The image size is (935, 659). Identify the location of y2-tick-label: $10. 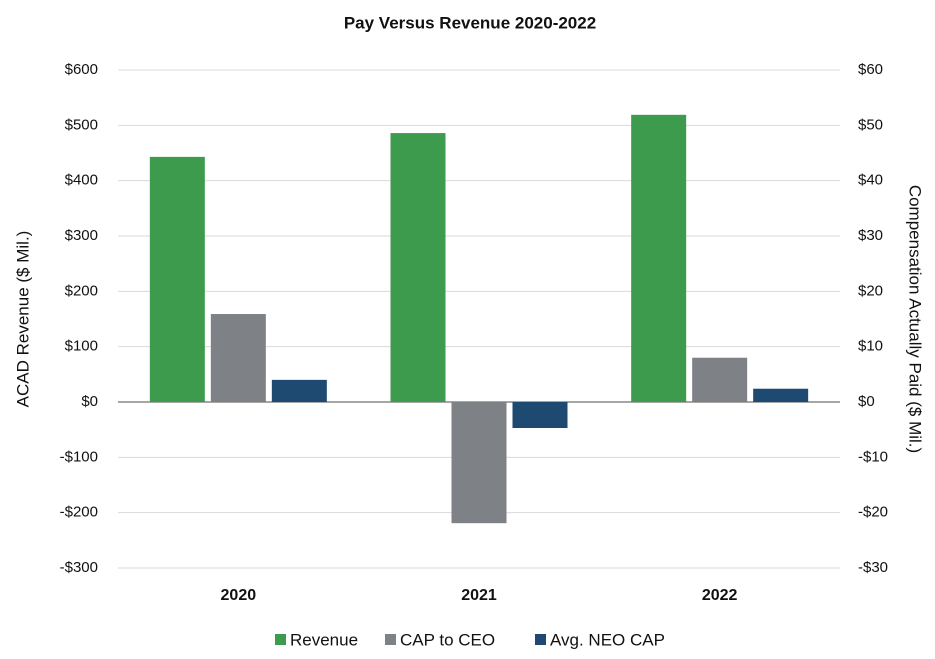
(870, 346).